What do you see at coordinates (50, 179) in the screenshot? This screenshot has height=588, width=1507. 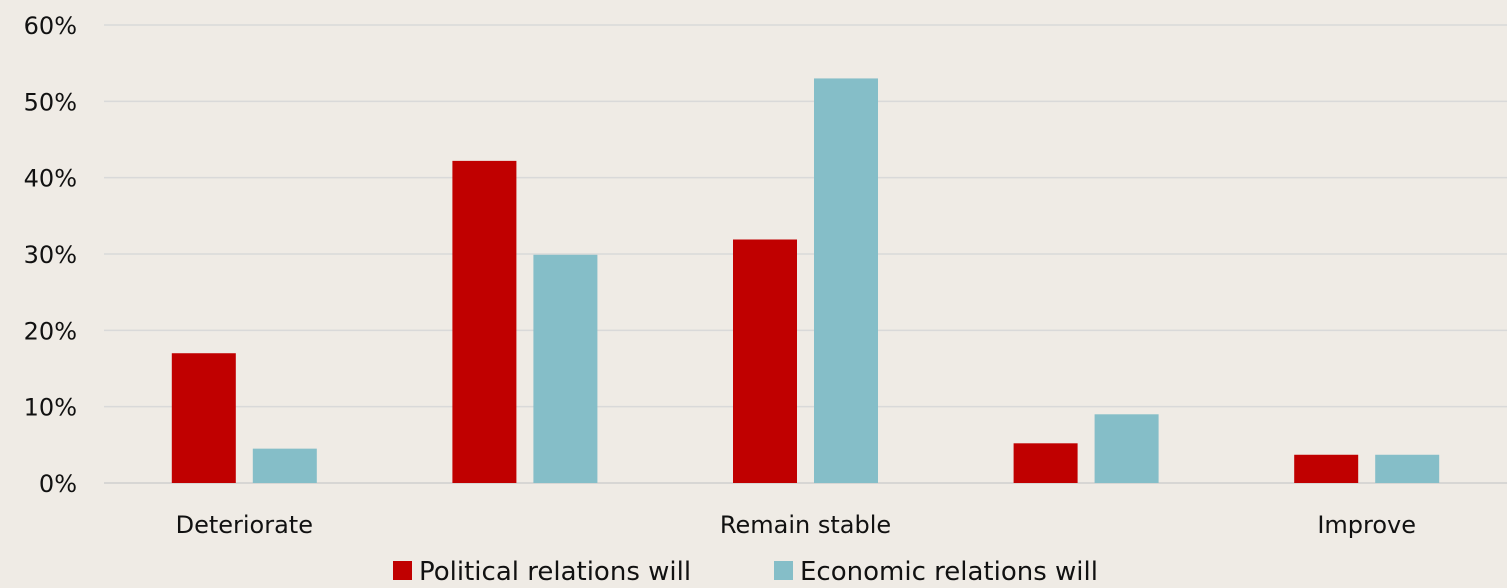 I see `y-tick-label: 40%` at bounding box center [50, 179].